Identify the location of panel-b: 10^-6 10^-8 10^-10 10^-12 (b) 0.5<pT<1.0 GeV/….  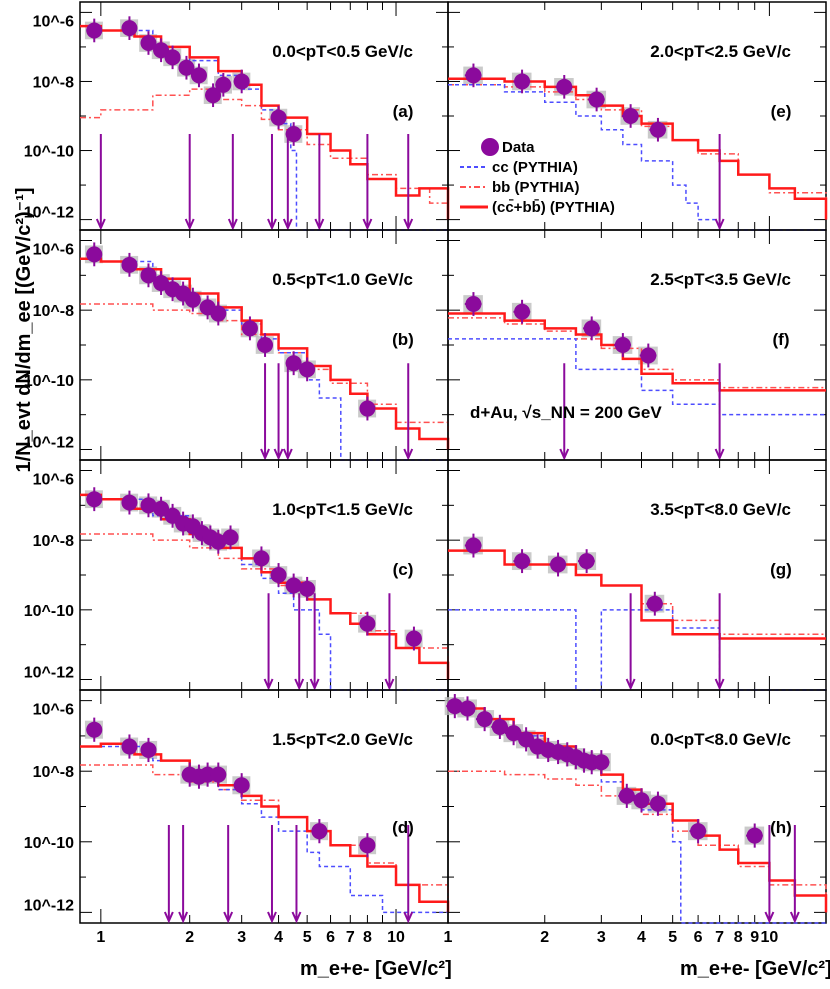
(237, 345).